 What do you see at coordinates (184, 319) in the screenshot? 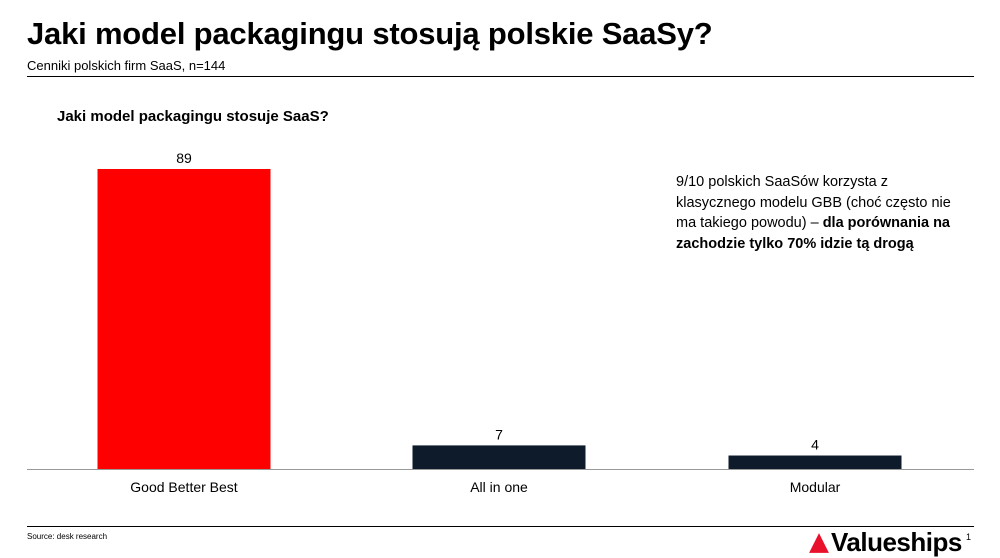
I see `bar-good-better-best` at bounding box center [184, 319].